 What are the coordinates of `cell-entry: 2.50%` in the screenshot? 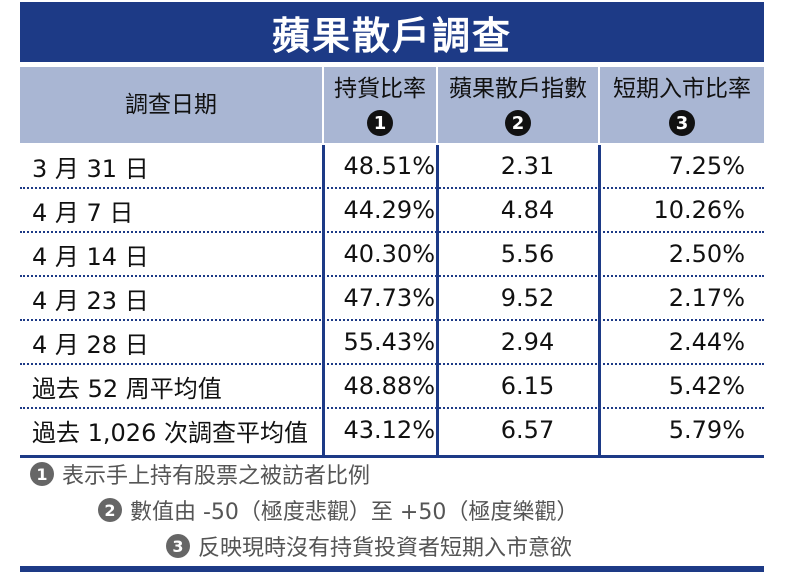 It's located at (706, 254).